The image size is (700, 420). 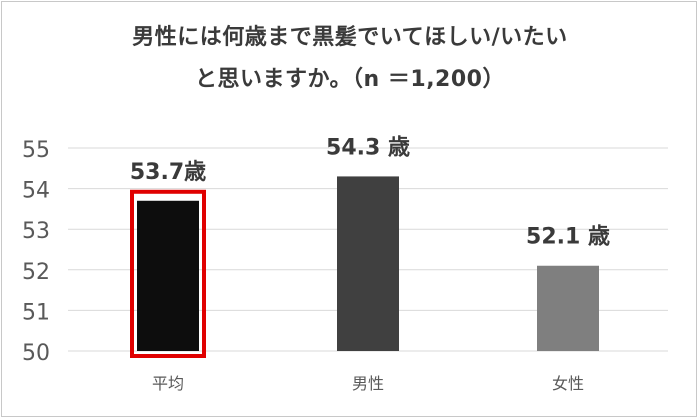 I want to click on y-tick-label: 54, so click(x=36, y=191).